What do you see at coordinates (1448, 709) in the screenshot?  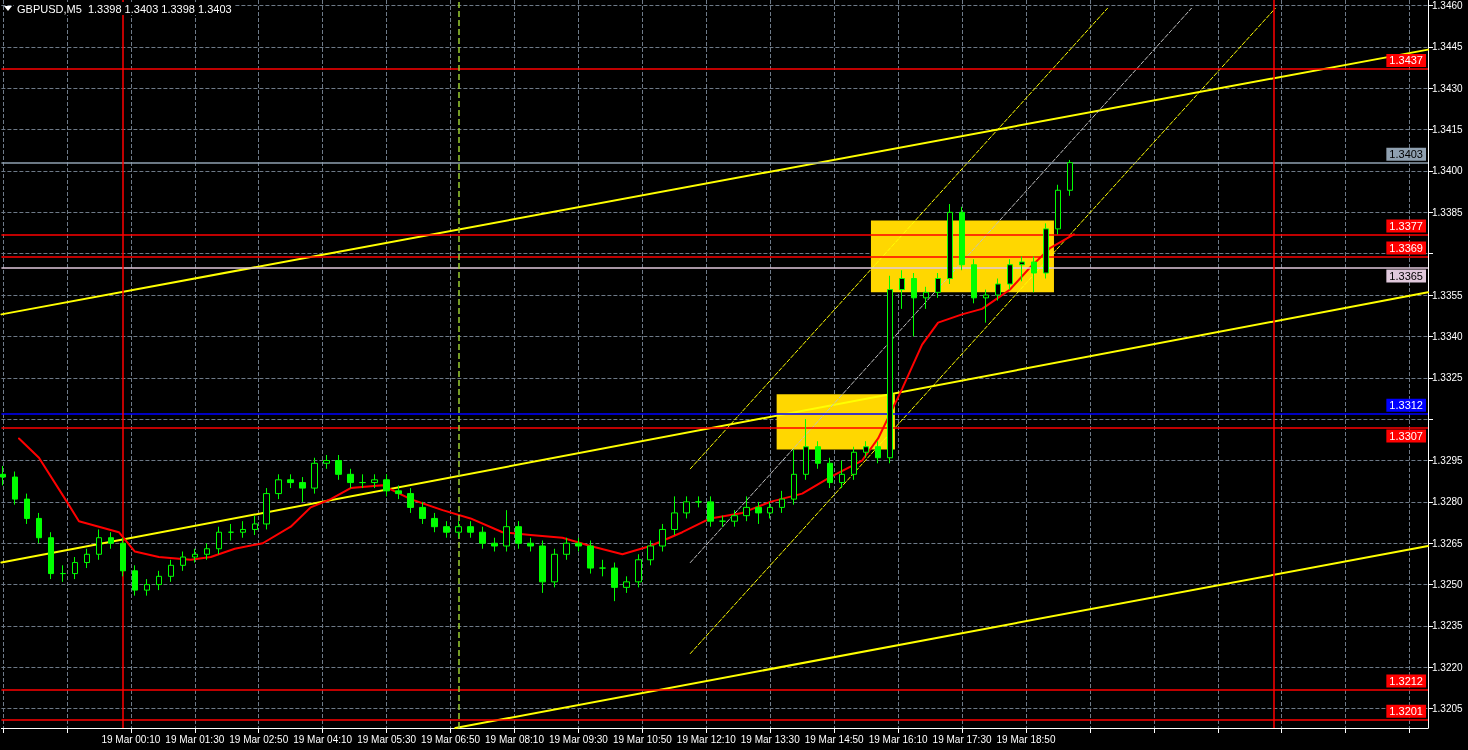 I see `y-tick-label: 1.3205` at bounding box center [1448, 709].